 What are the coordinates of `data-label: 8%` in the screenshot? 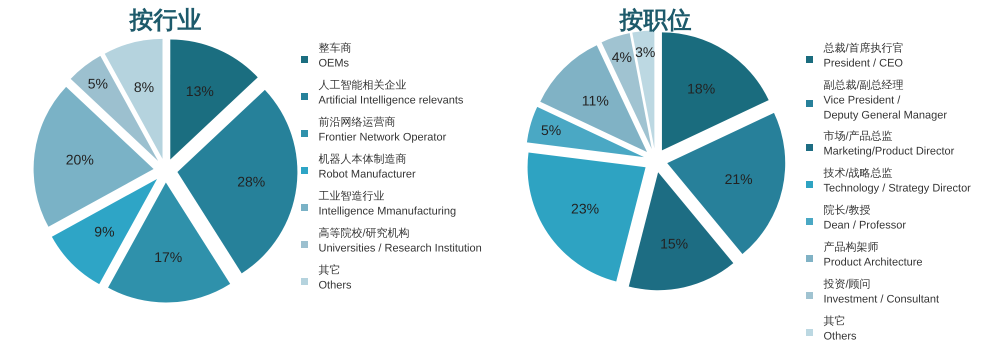 It's located at (144, 86).